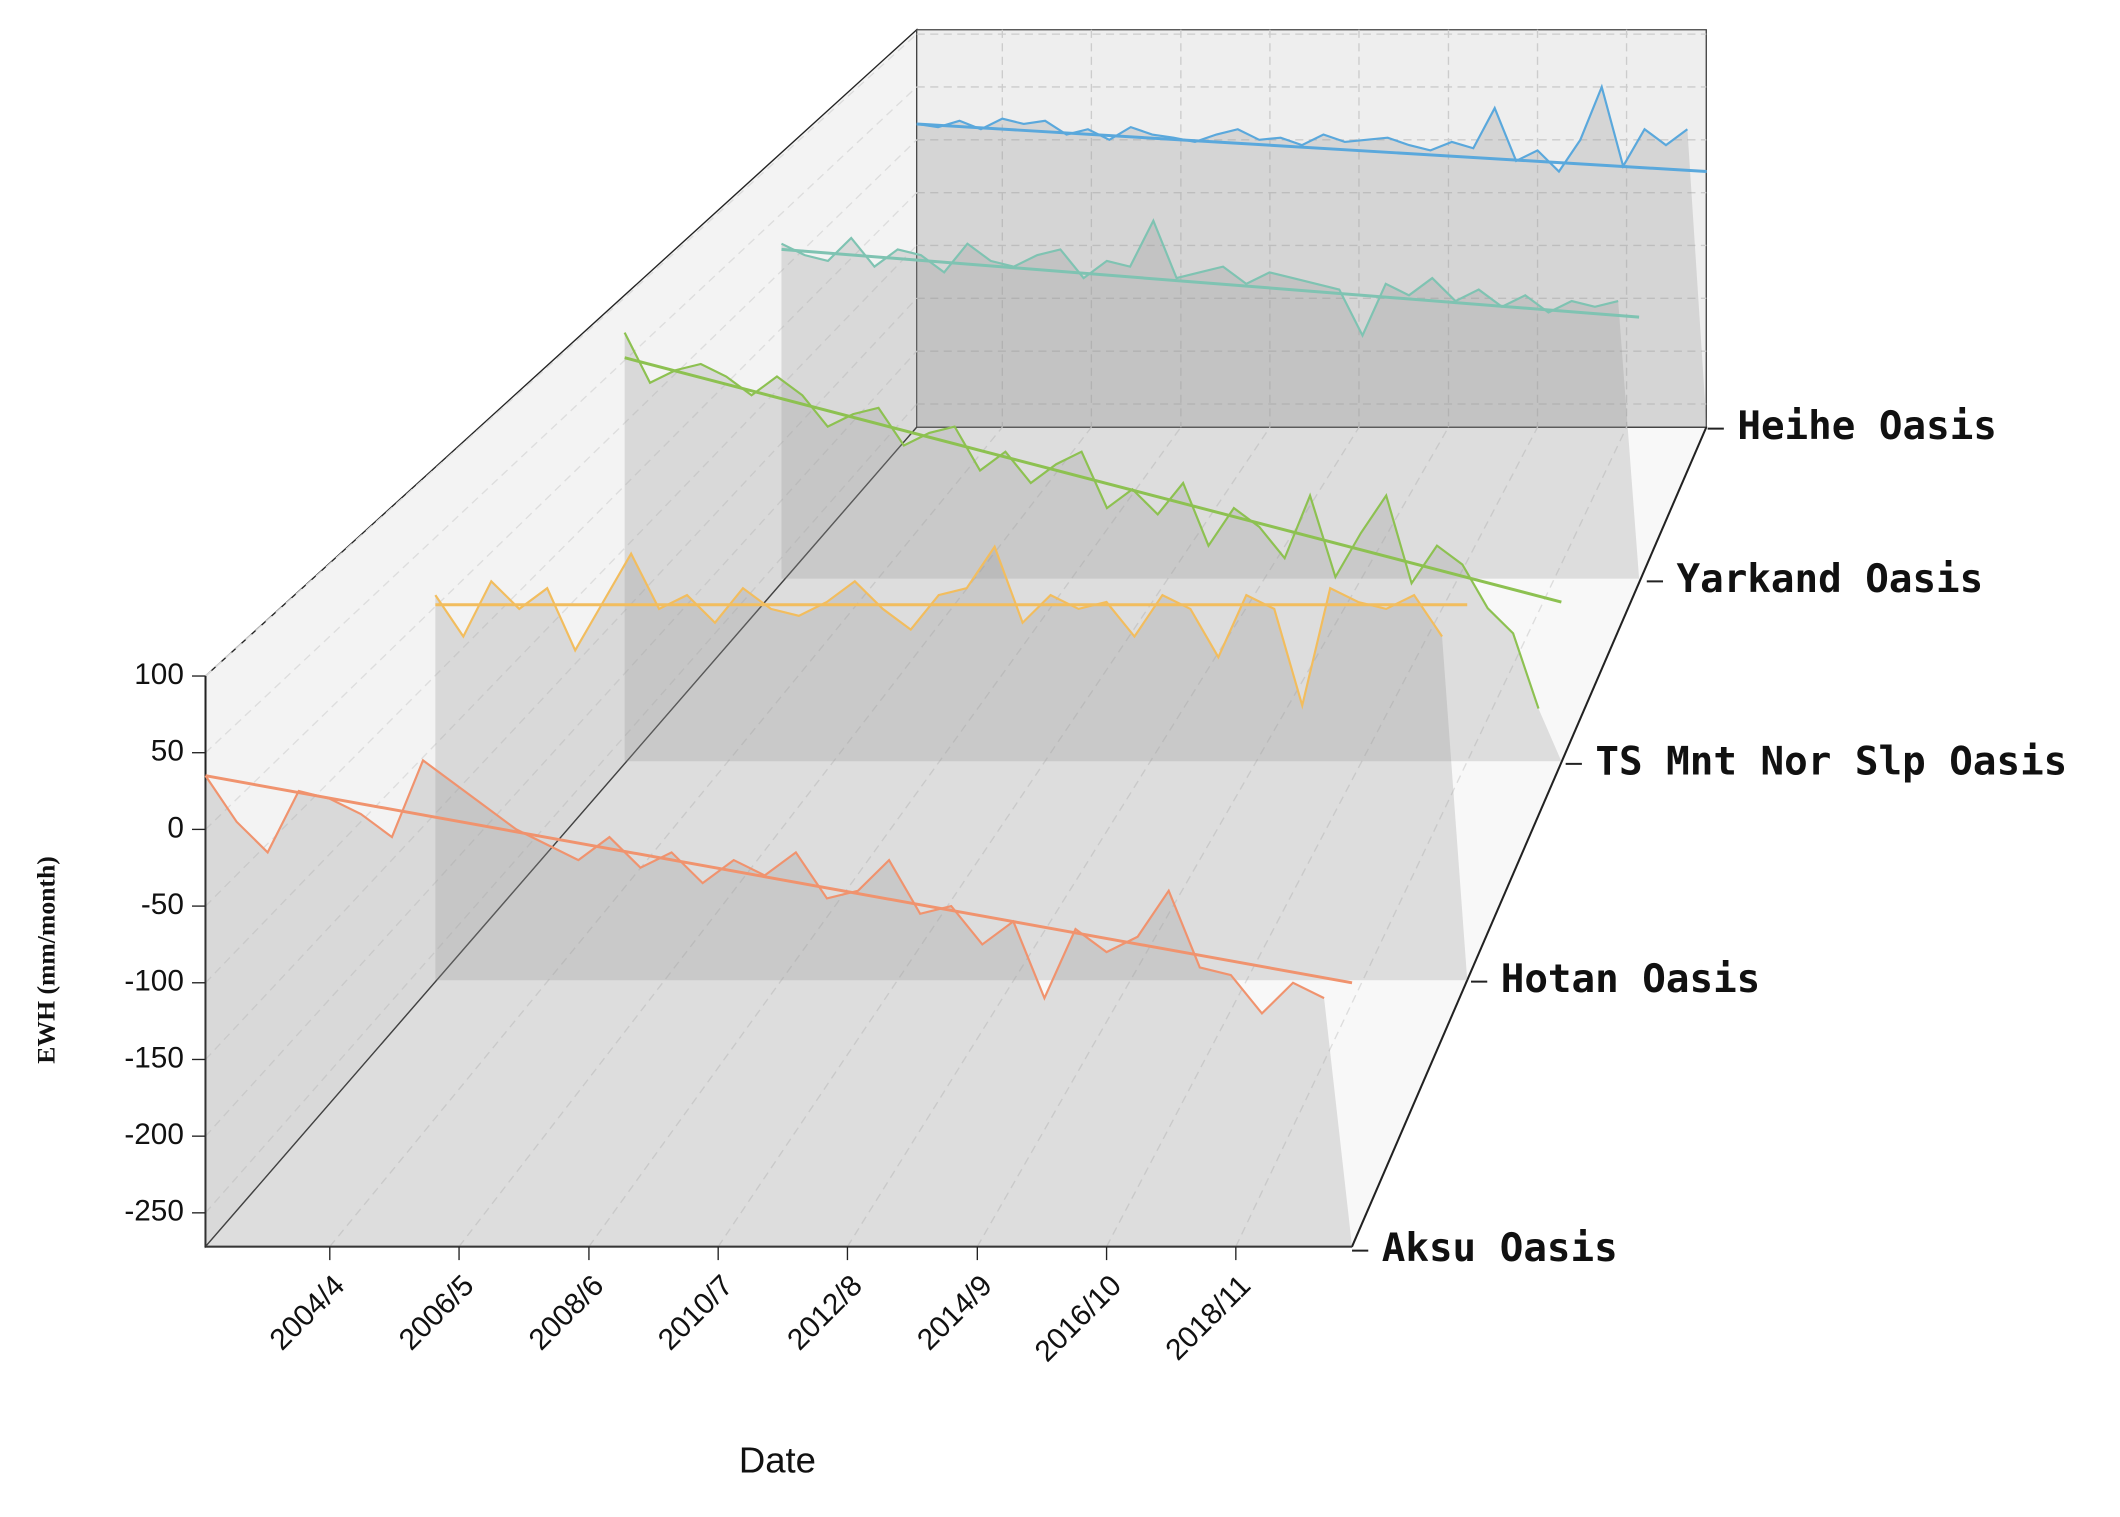 The image size is (2120, 1517). I want to click on series-label: Yarkand Oasis, so click(1830, 579).